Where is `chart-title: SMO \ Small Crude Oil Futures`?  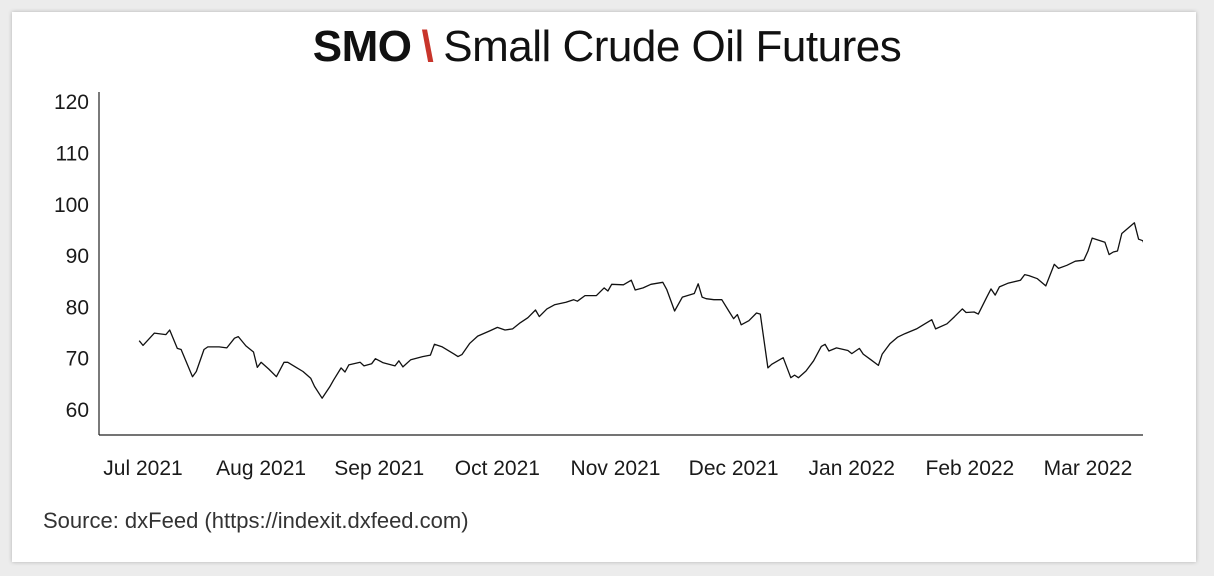 chart-title: SMO \ Small Crude Oil Futures is located at coordinates (607, 47).